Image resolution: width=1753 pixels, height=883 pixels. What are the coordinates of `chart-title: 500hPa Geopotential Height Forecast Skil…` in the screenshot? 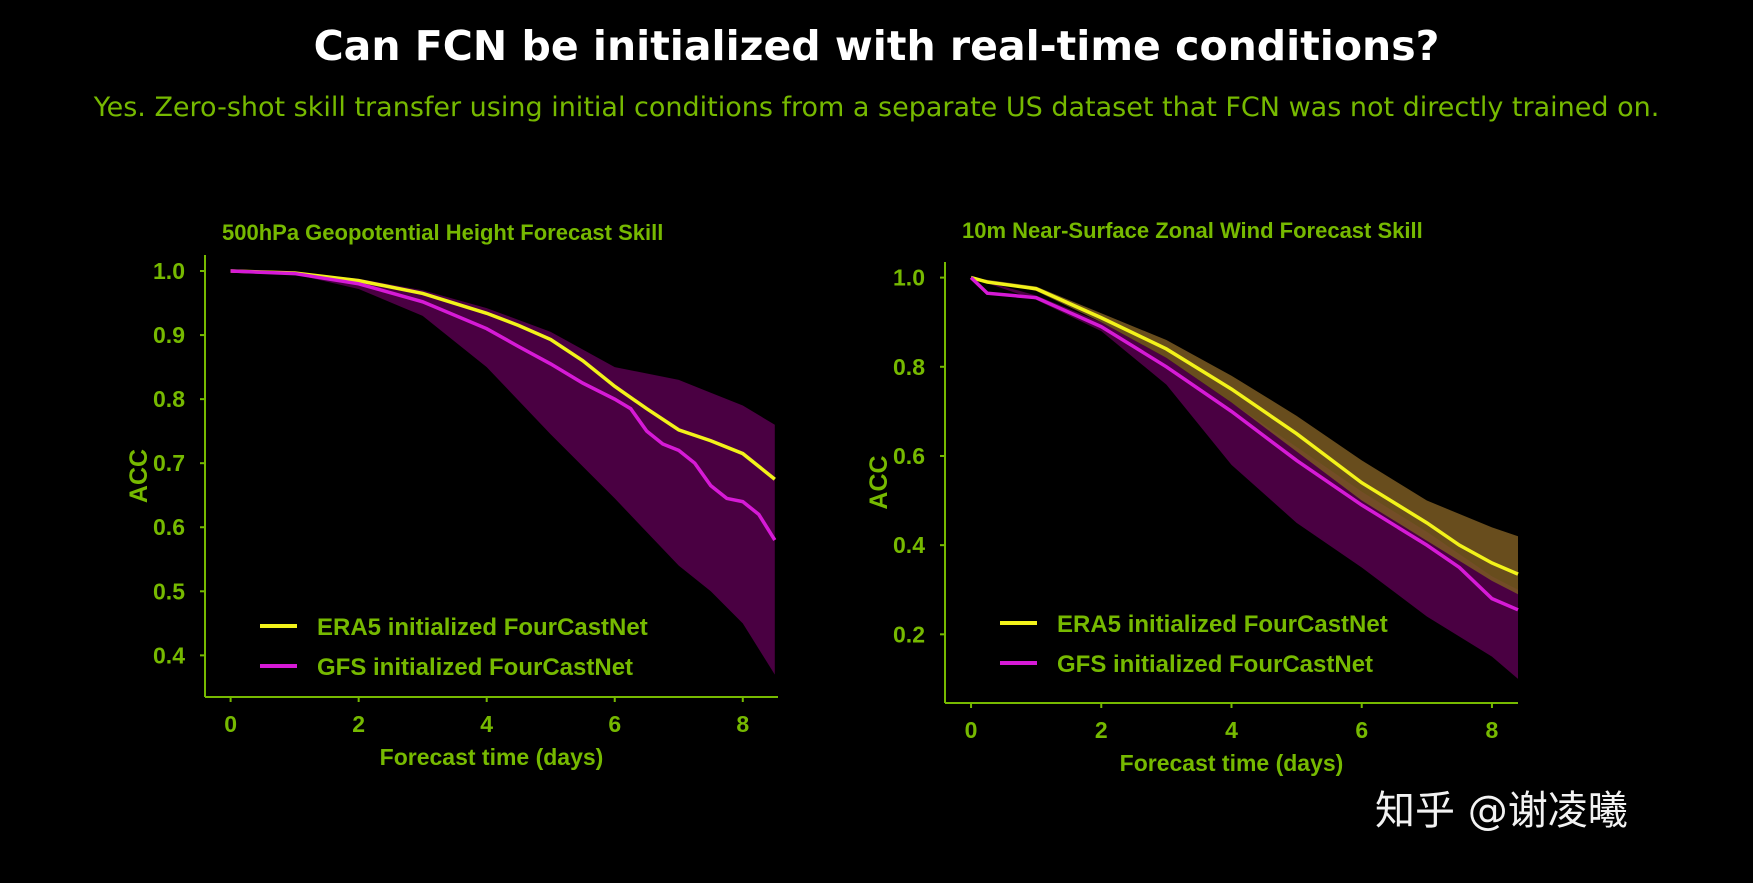 It's located at (442, 232).